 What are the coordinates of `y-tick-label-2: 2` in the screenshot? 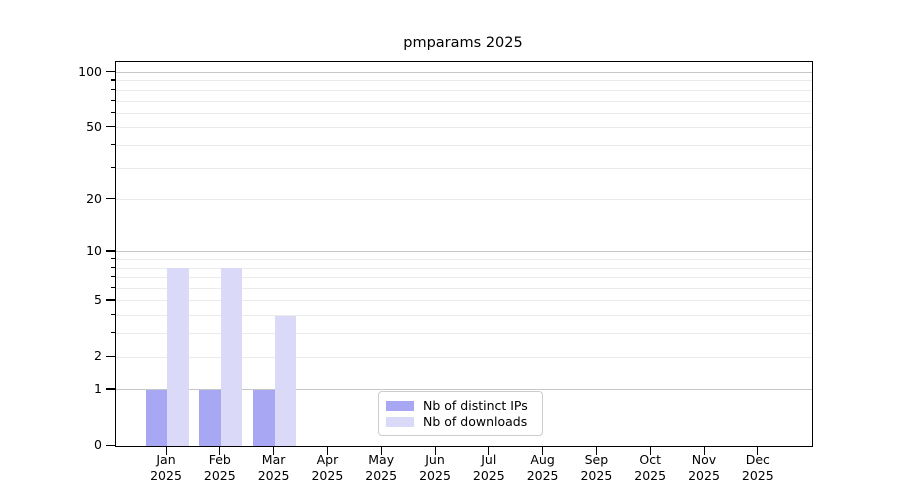 It's located at (98, 356).